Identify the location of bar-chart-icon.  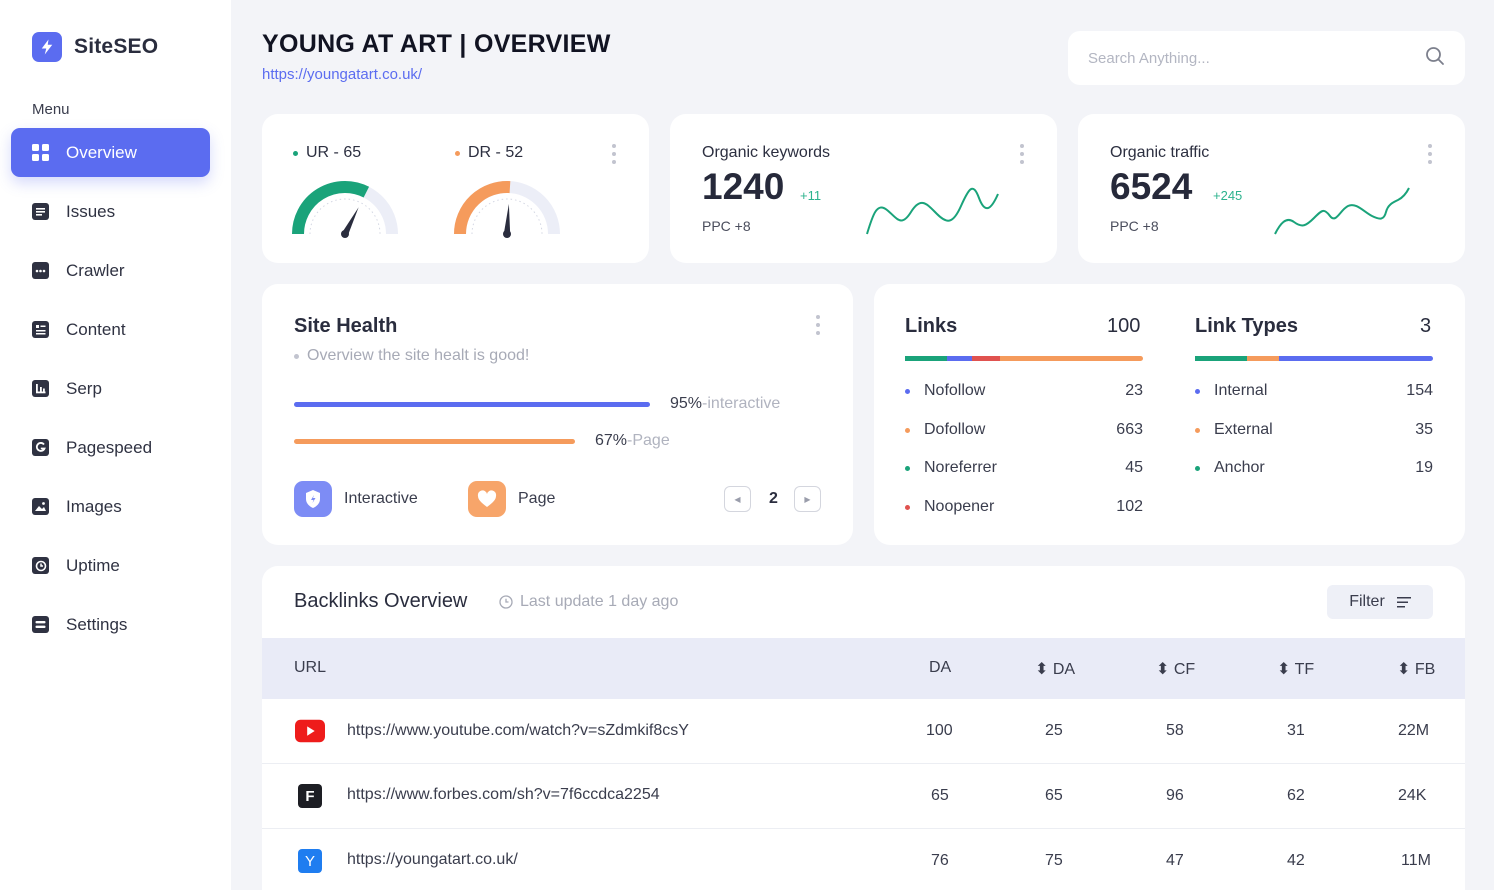
(40, 388).